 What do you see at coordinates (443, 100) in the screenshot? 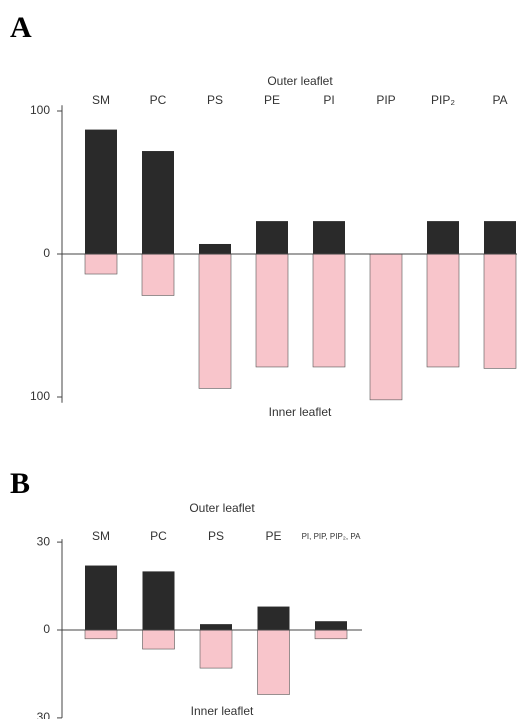
I see `x-category-label: PIP₂` at bounding box center [443, 100].